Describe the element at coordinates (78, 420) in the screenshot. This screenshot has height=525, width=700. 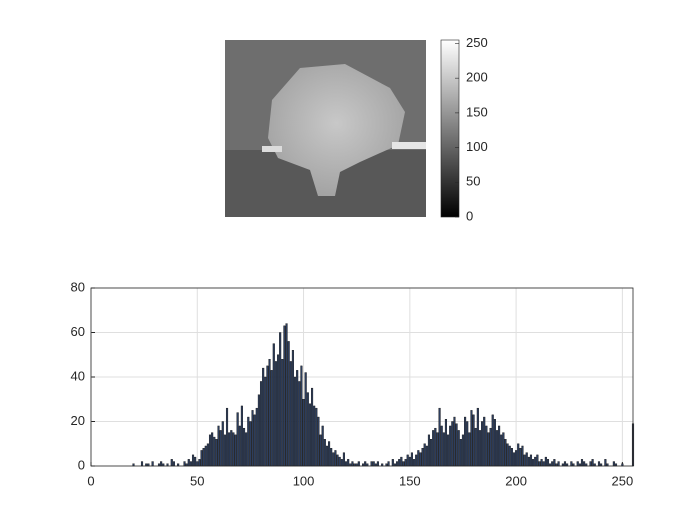
I see `y-tick-label: 20` at that location.